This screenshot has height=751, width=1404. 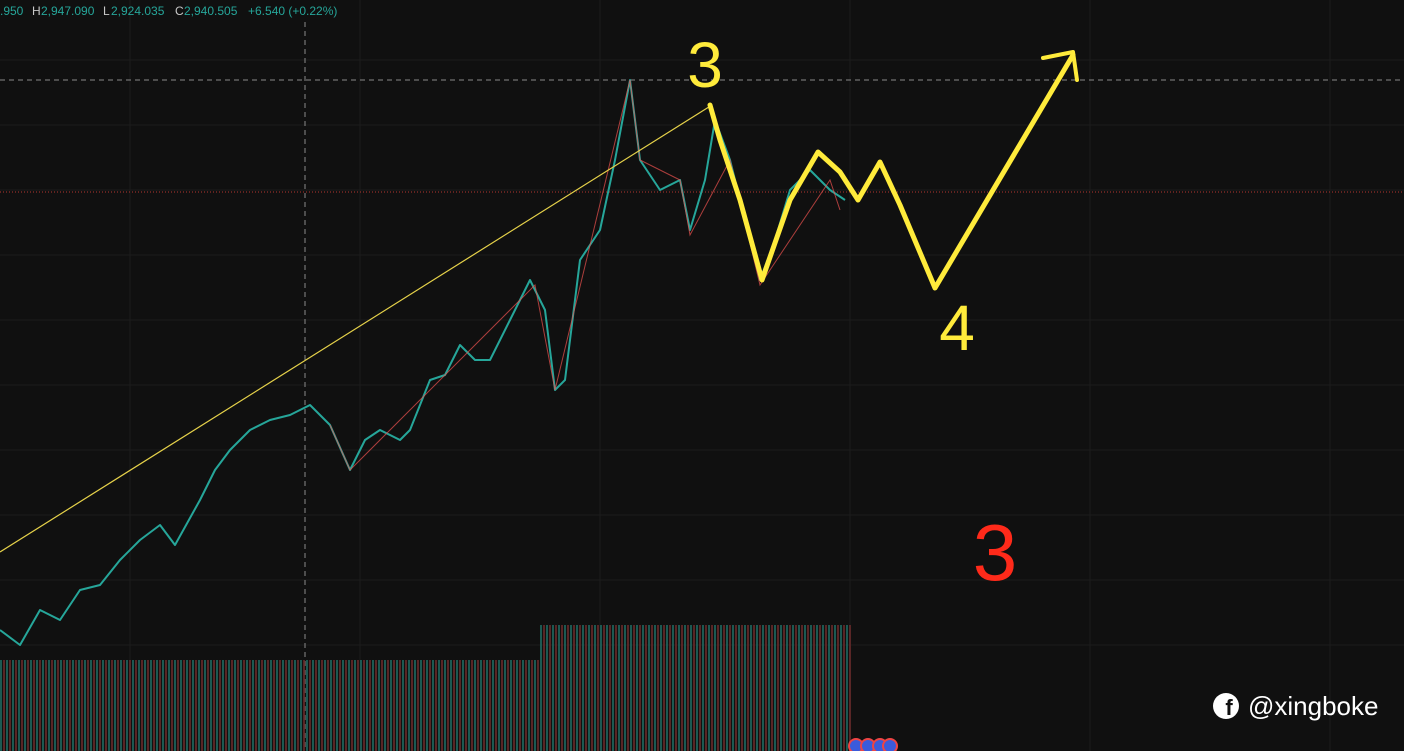 What do you see at coordinates (138, 11) in the screenshot?
I see `low-value: 2,924.035` at bounding box center [138, 11].